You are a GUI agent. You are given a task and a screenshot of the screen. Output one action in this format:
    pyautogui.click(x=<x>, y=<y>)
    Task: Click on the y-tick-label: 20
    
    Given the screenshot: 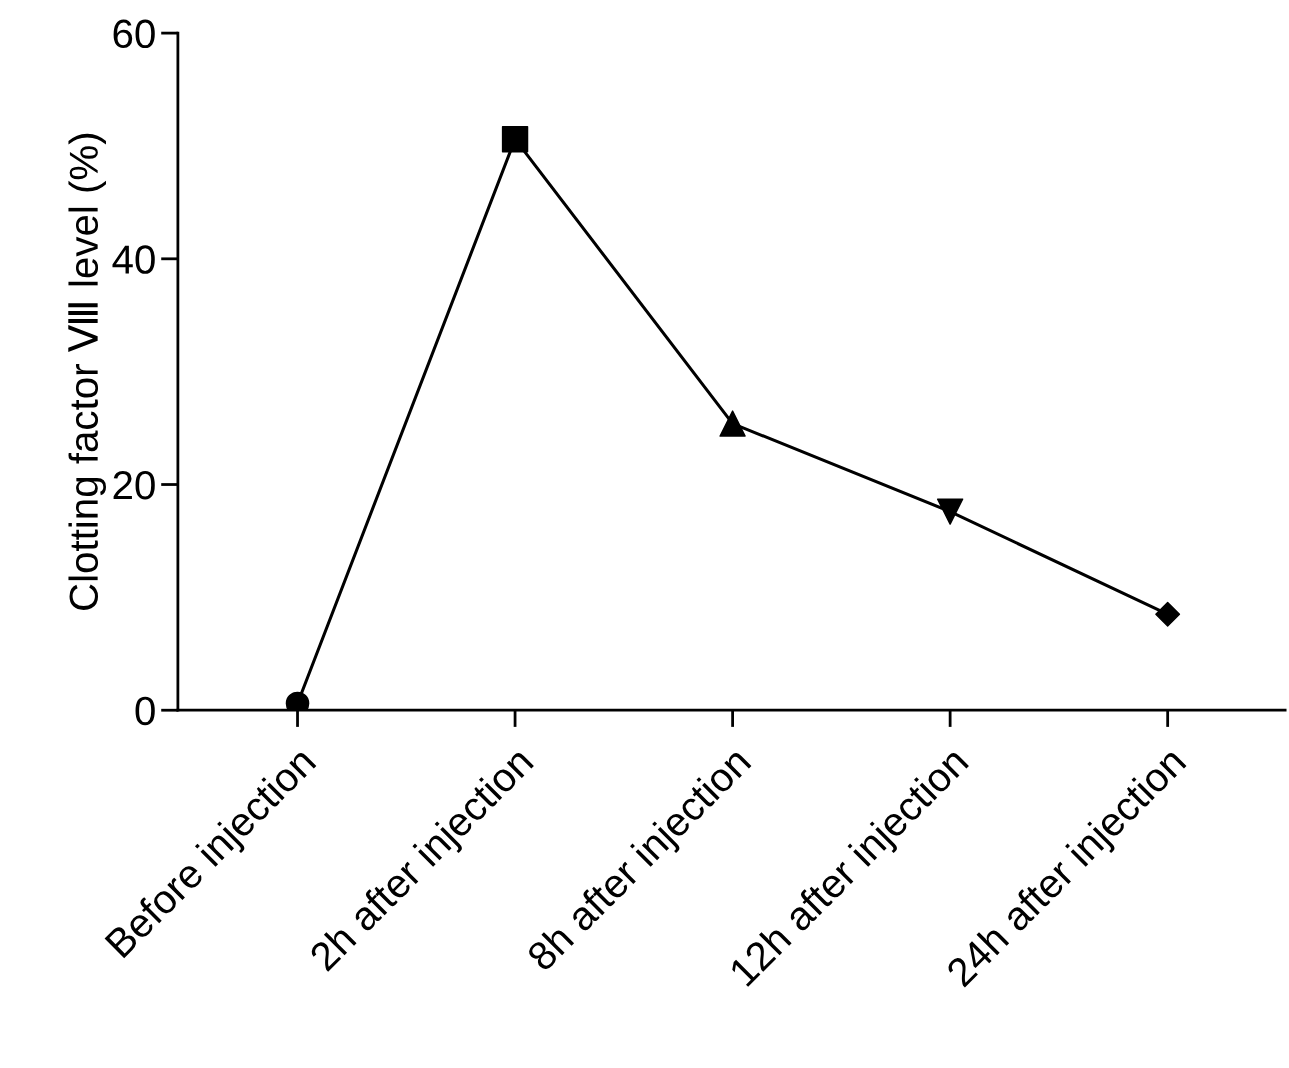 What is the action you would take?
    pyautogui.click(x=134, y=485)
    